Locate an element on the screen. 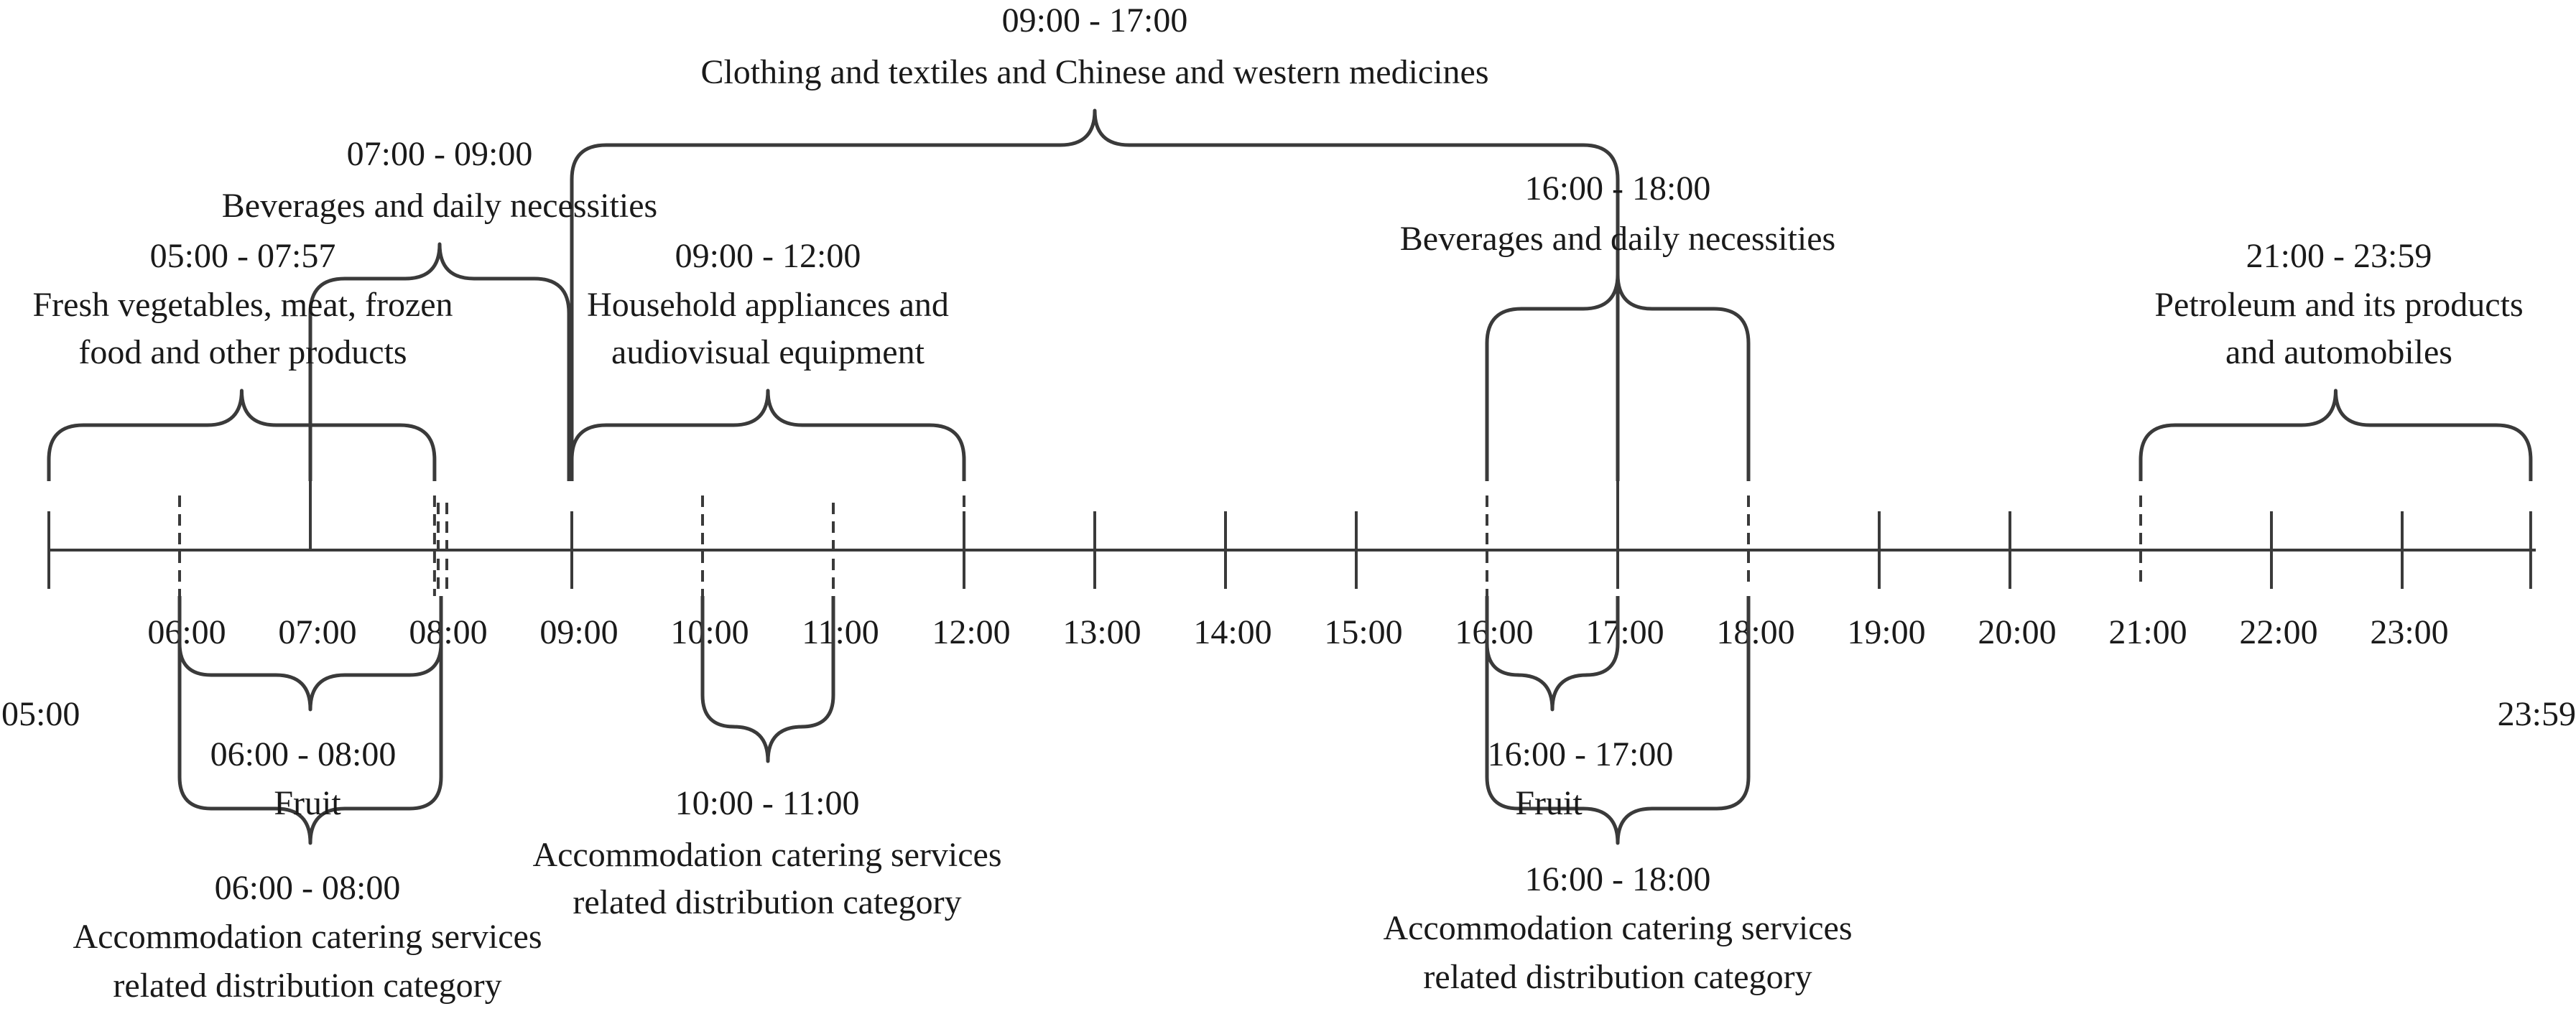  tick-label: 08:00 is located at coordinates (448, 632).